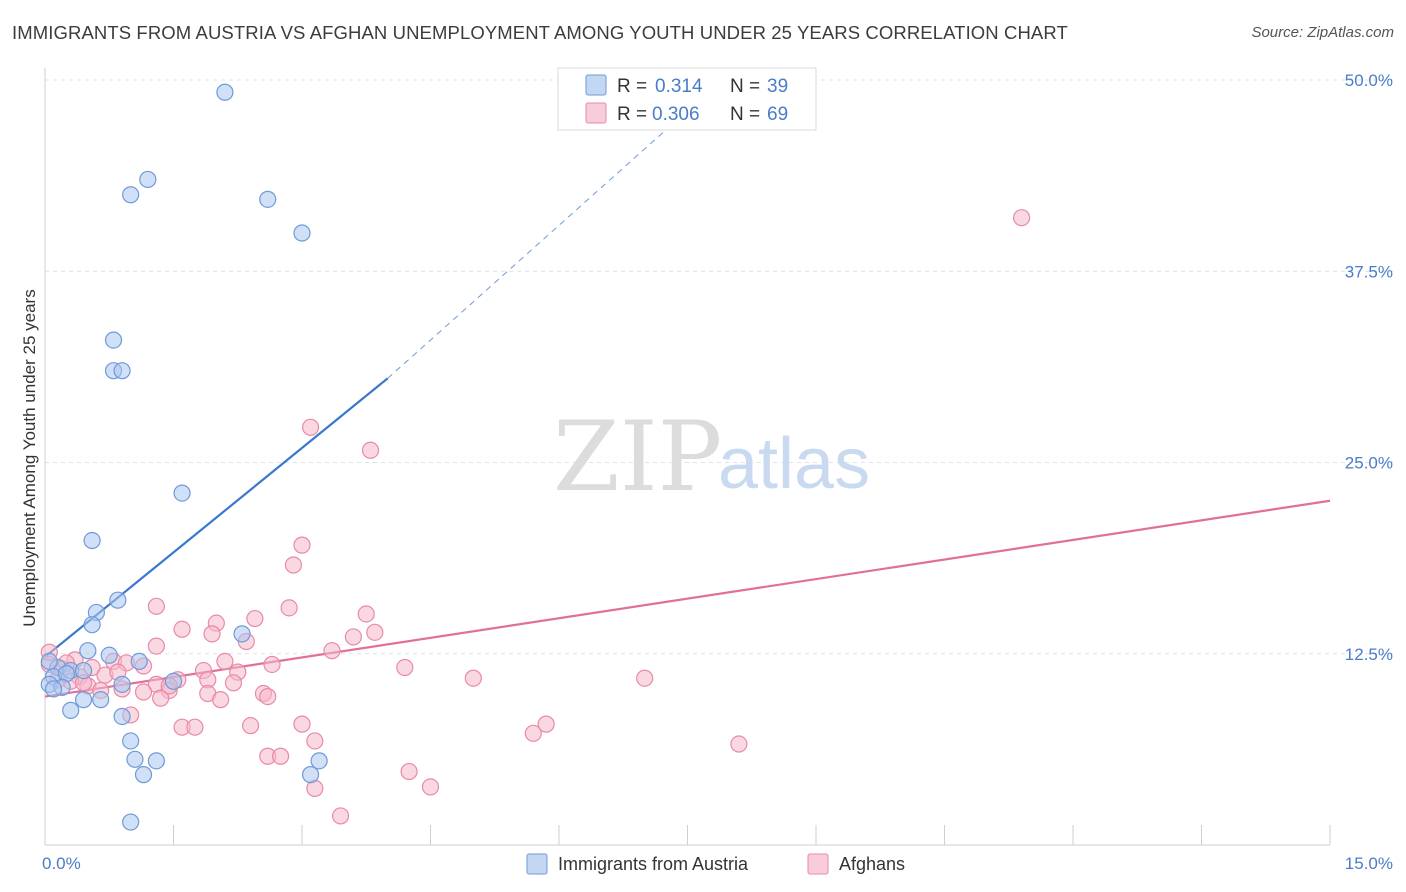 This screenshot has height=892, width=1406. Describe the element at coordinates (794, 464) in the screenshot. I see `watermark-atlas: atlas` at that location.